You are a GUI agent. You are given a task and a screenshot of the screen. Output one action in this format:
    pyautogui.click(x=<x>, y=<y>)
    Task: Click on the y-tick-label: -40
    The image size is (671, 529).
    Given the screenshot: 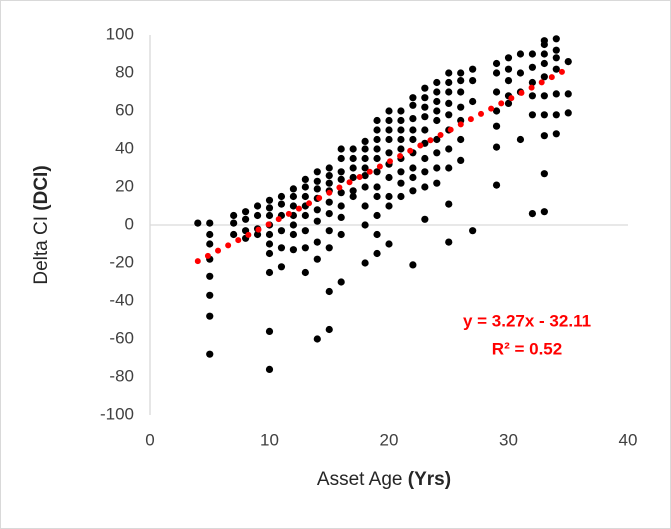 What is the action you would take?
    pyautogui.click(x=121, y=299)
    